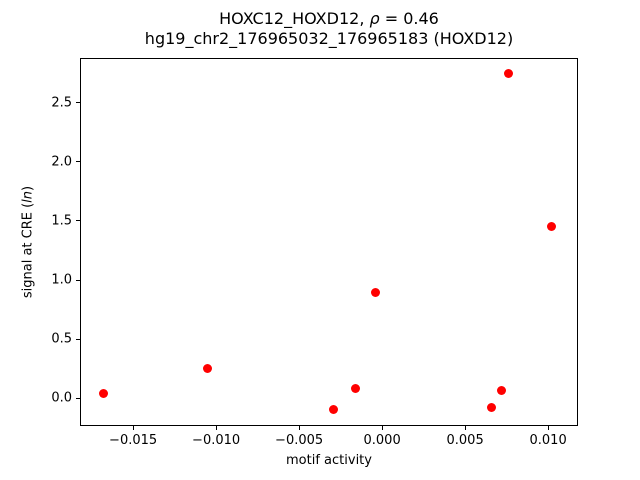 The height and width of the screenshot is (480, 640). What do you see at coordinates (28, 250) in the screenshot?
I see `y-axis-label-prefix: signal at CRE (` at bounding box center [28, 250].